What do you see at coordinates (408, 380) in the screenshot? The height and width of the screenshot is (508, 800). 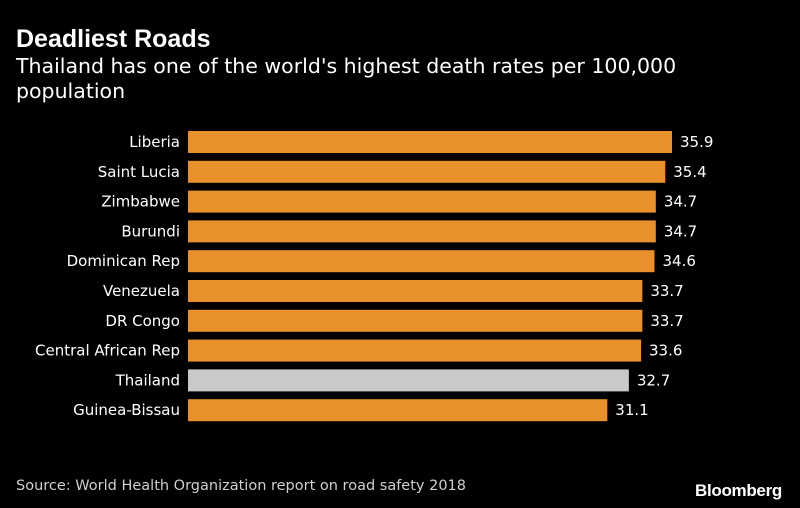 I see `bar-thailand` at bounding box center [408, 380].